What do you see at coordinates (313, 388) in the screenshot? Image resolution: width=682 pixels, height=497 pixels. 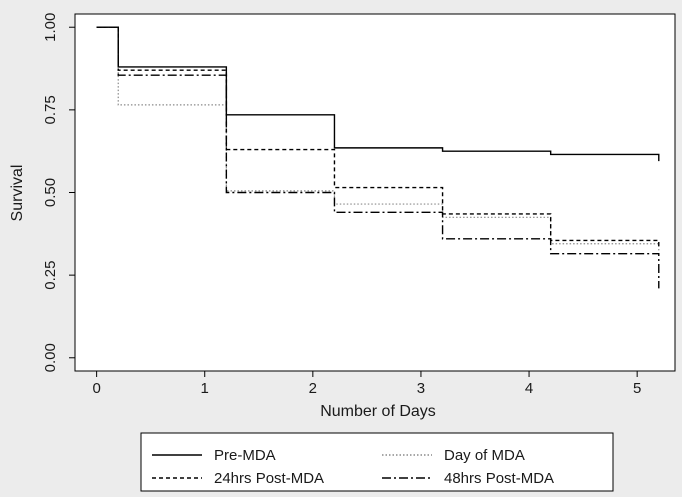 I see `x-tick-label: 2` at bounding box center [313, 388].